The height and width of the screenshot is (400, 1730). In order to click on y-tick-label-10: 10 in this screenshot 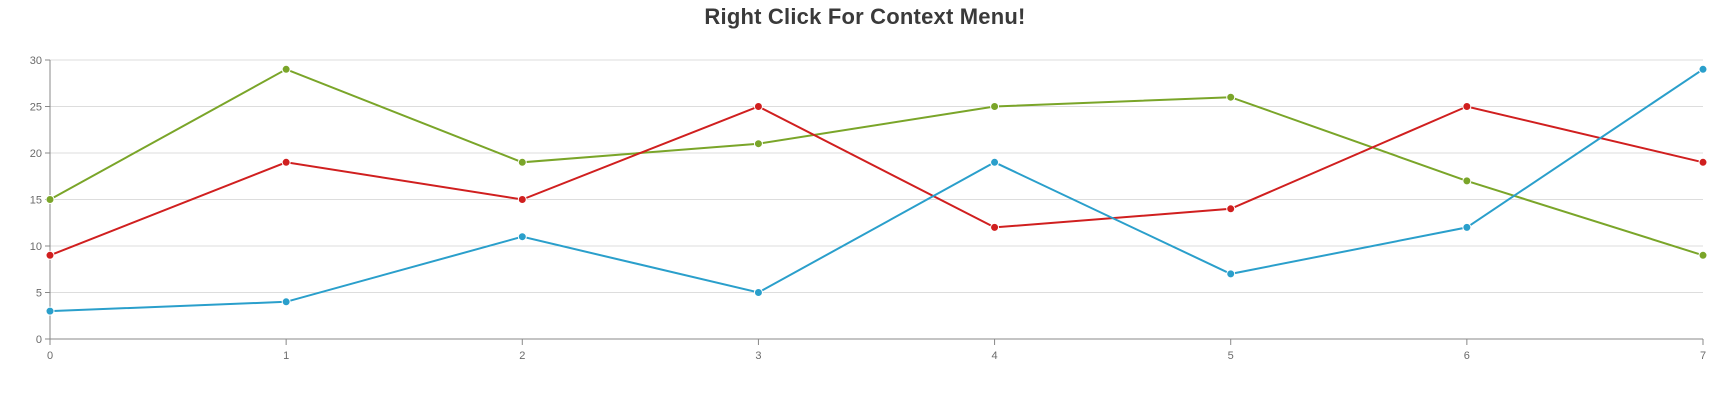, I will do `click(36, 247)`.